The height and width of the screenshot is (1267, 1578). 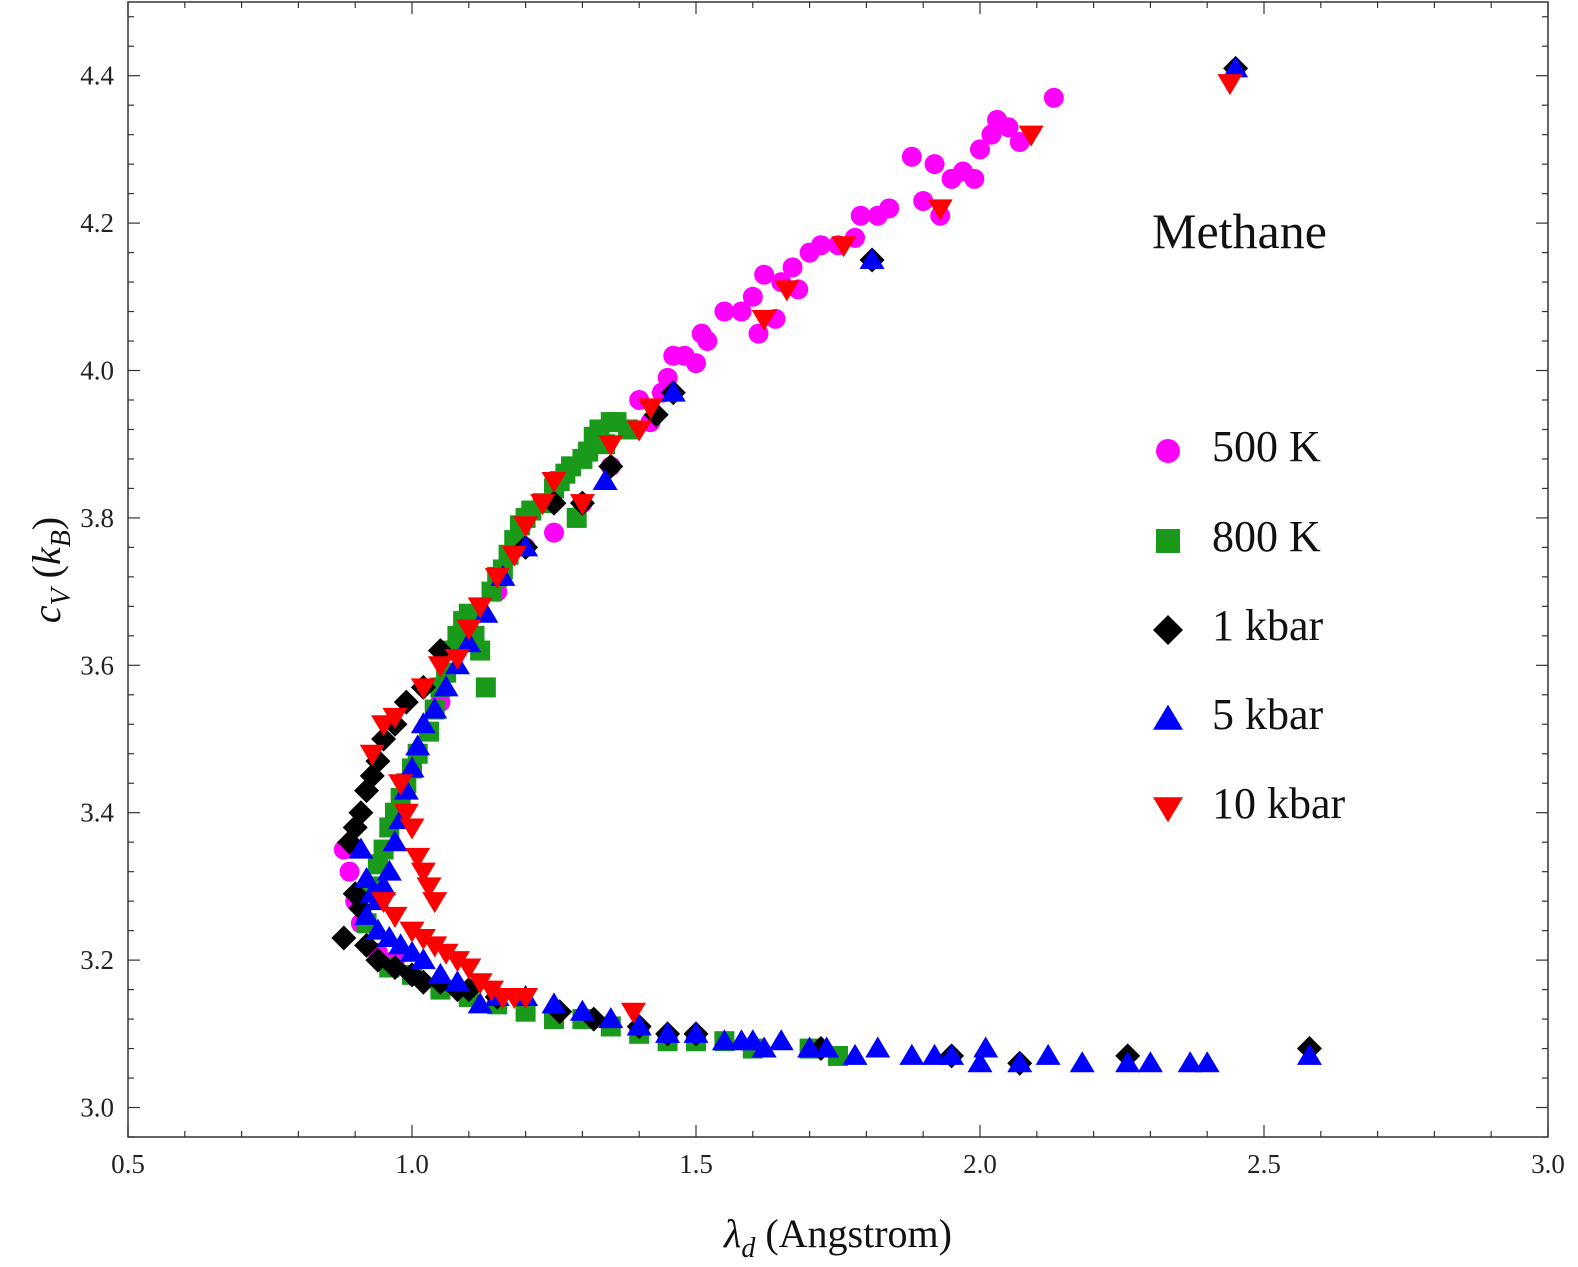 I want to click on legend: 500 K 800 K 1 kbar 5 kbar 10 kbar, so click(x=1249, y=625).